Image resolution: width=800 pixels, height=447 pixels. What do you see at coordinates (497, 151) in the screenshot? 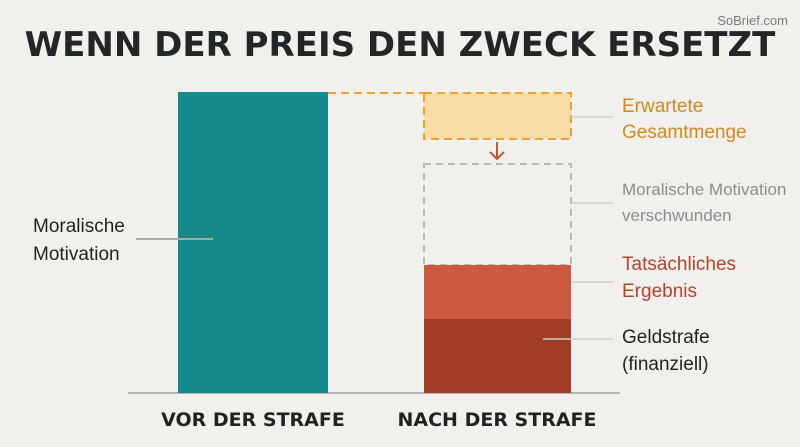
I see `arrow-down-icon` at bounding box center [497, 151].